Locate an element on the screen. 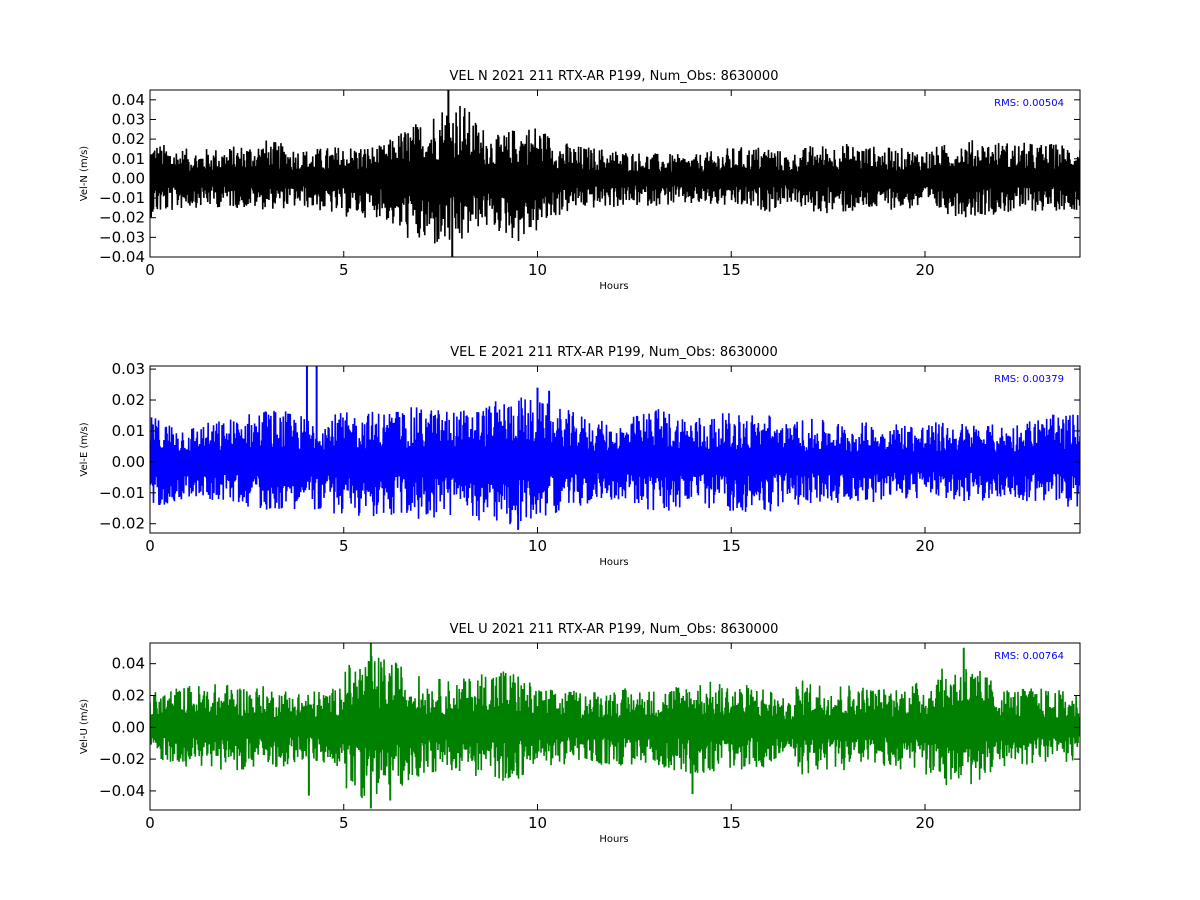  y-axis-label: Vel-E (m/s) is located at coordinates (84, 449).